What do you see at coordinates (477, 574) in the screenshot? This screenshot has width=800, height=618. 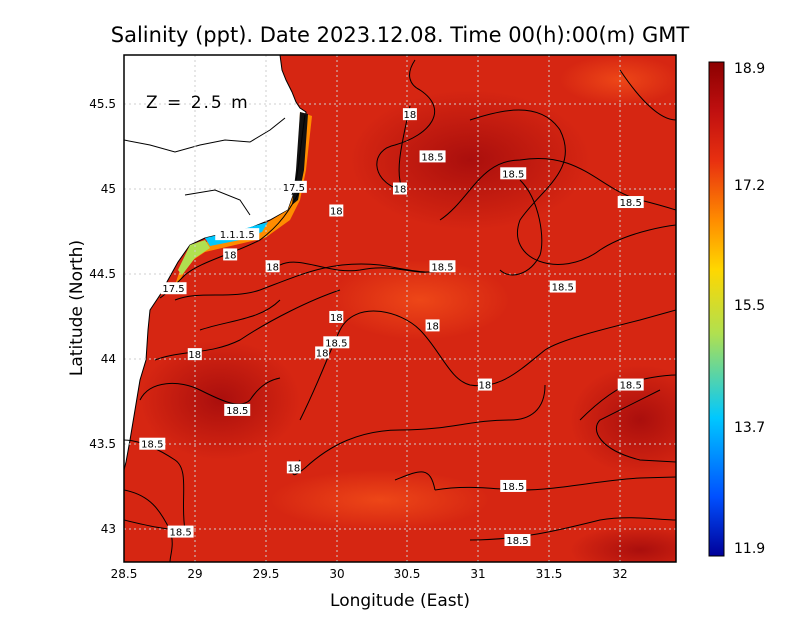 I see `x-tick-label: 31` at bounding box center [477, 574].